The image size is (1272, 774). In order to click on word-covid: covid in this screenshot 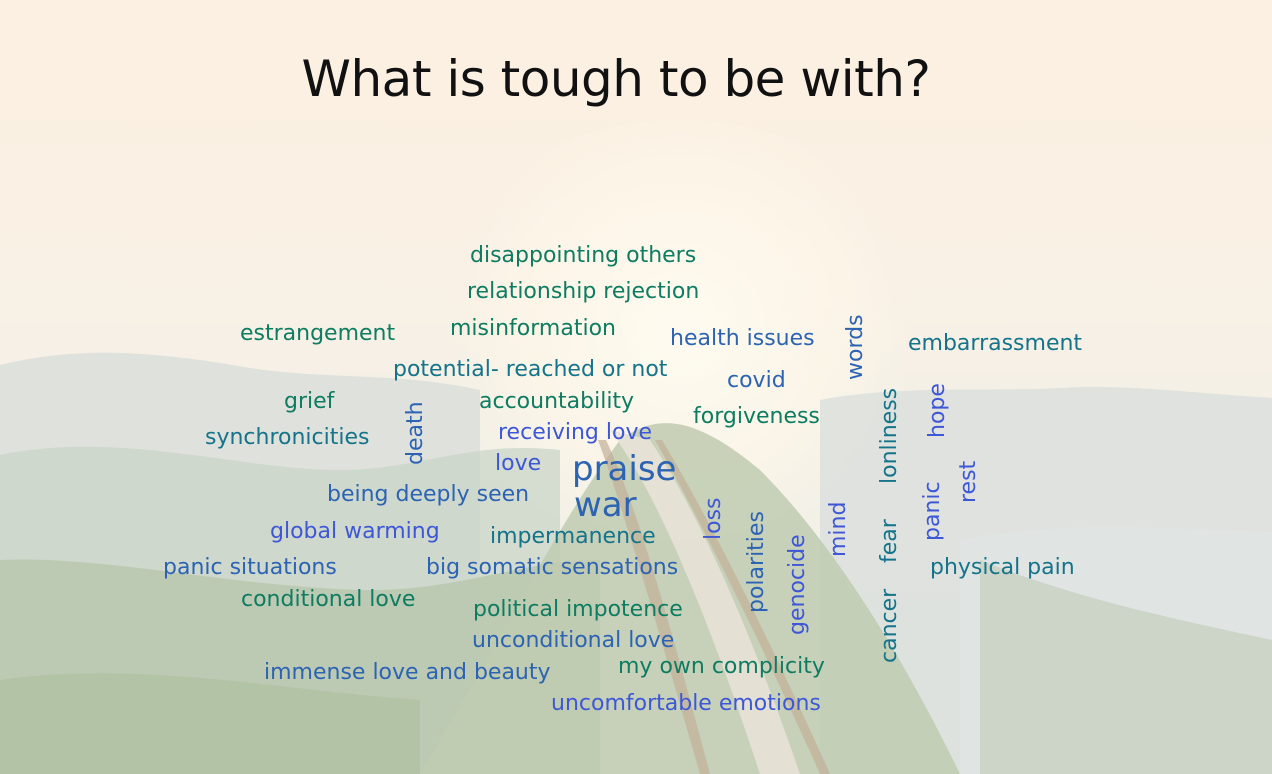, I will do `click(756, 380)`.